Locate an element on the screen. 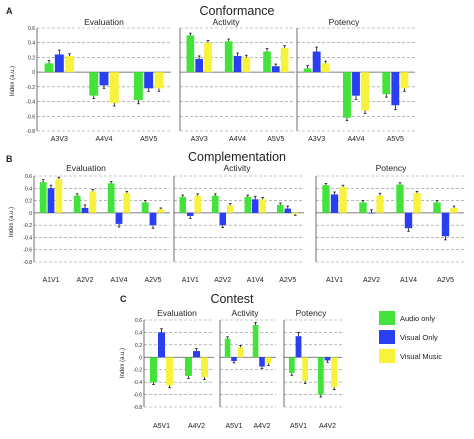 The width and height of the screenshot is (474, 439). panel-c-activity-plot: A5V1 A4V2 is located at coordinates (247, 374).